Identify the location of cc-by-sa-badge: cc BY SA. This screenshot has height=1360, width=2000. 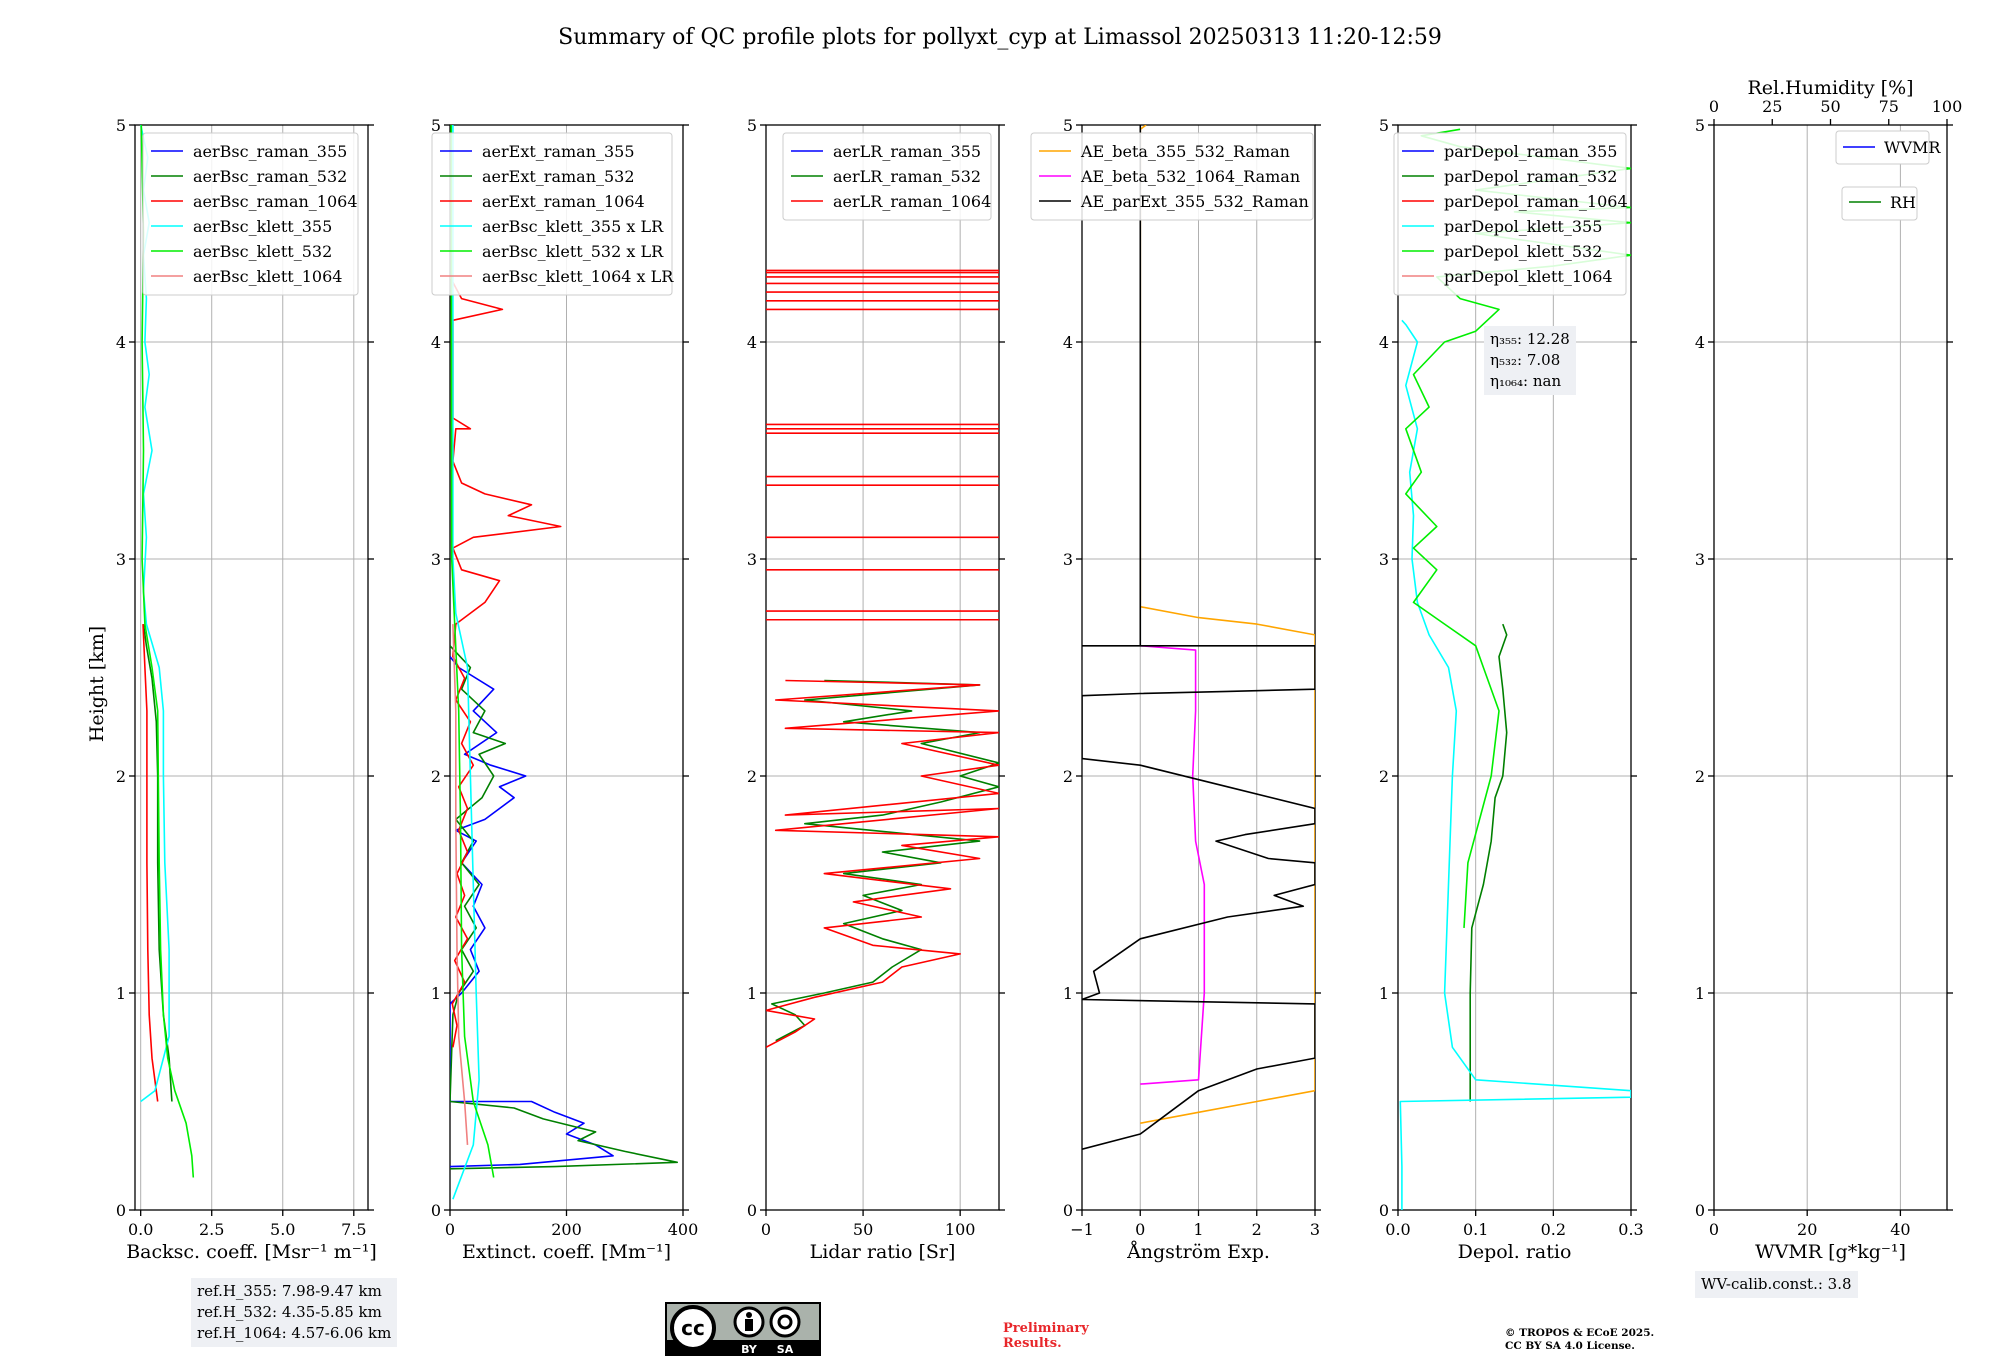
(743, 1329).